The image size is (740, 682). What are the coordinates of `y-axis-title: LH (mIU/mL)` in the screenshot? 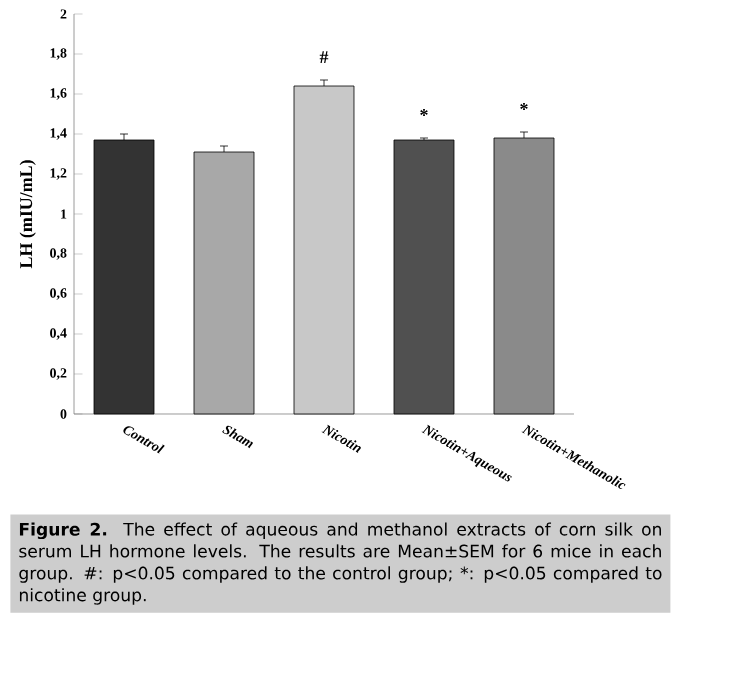 It's located at (27, 214).